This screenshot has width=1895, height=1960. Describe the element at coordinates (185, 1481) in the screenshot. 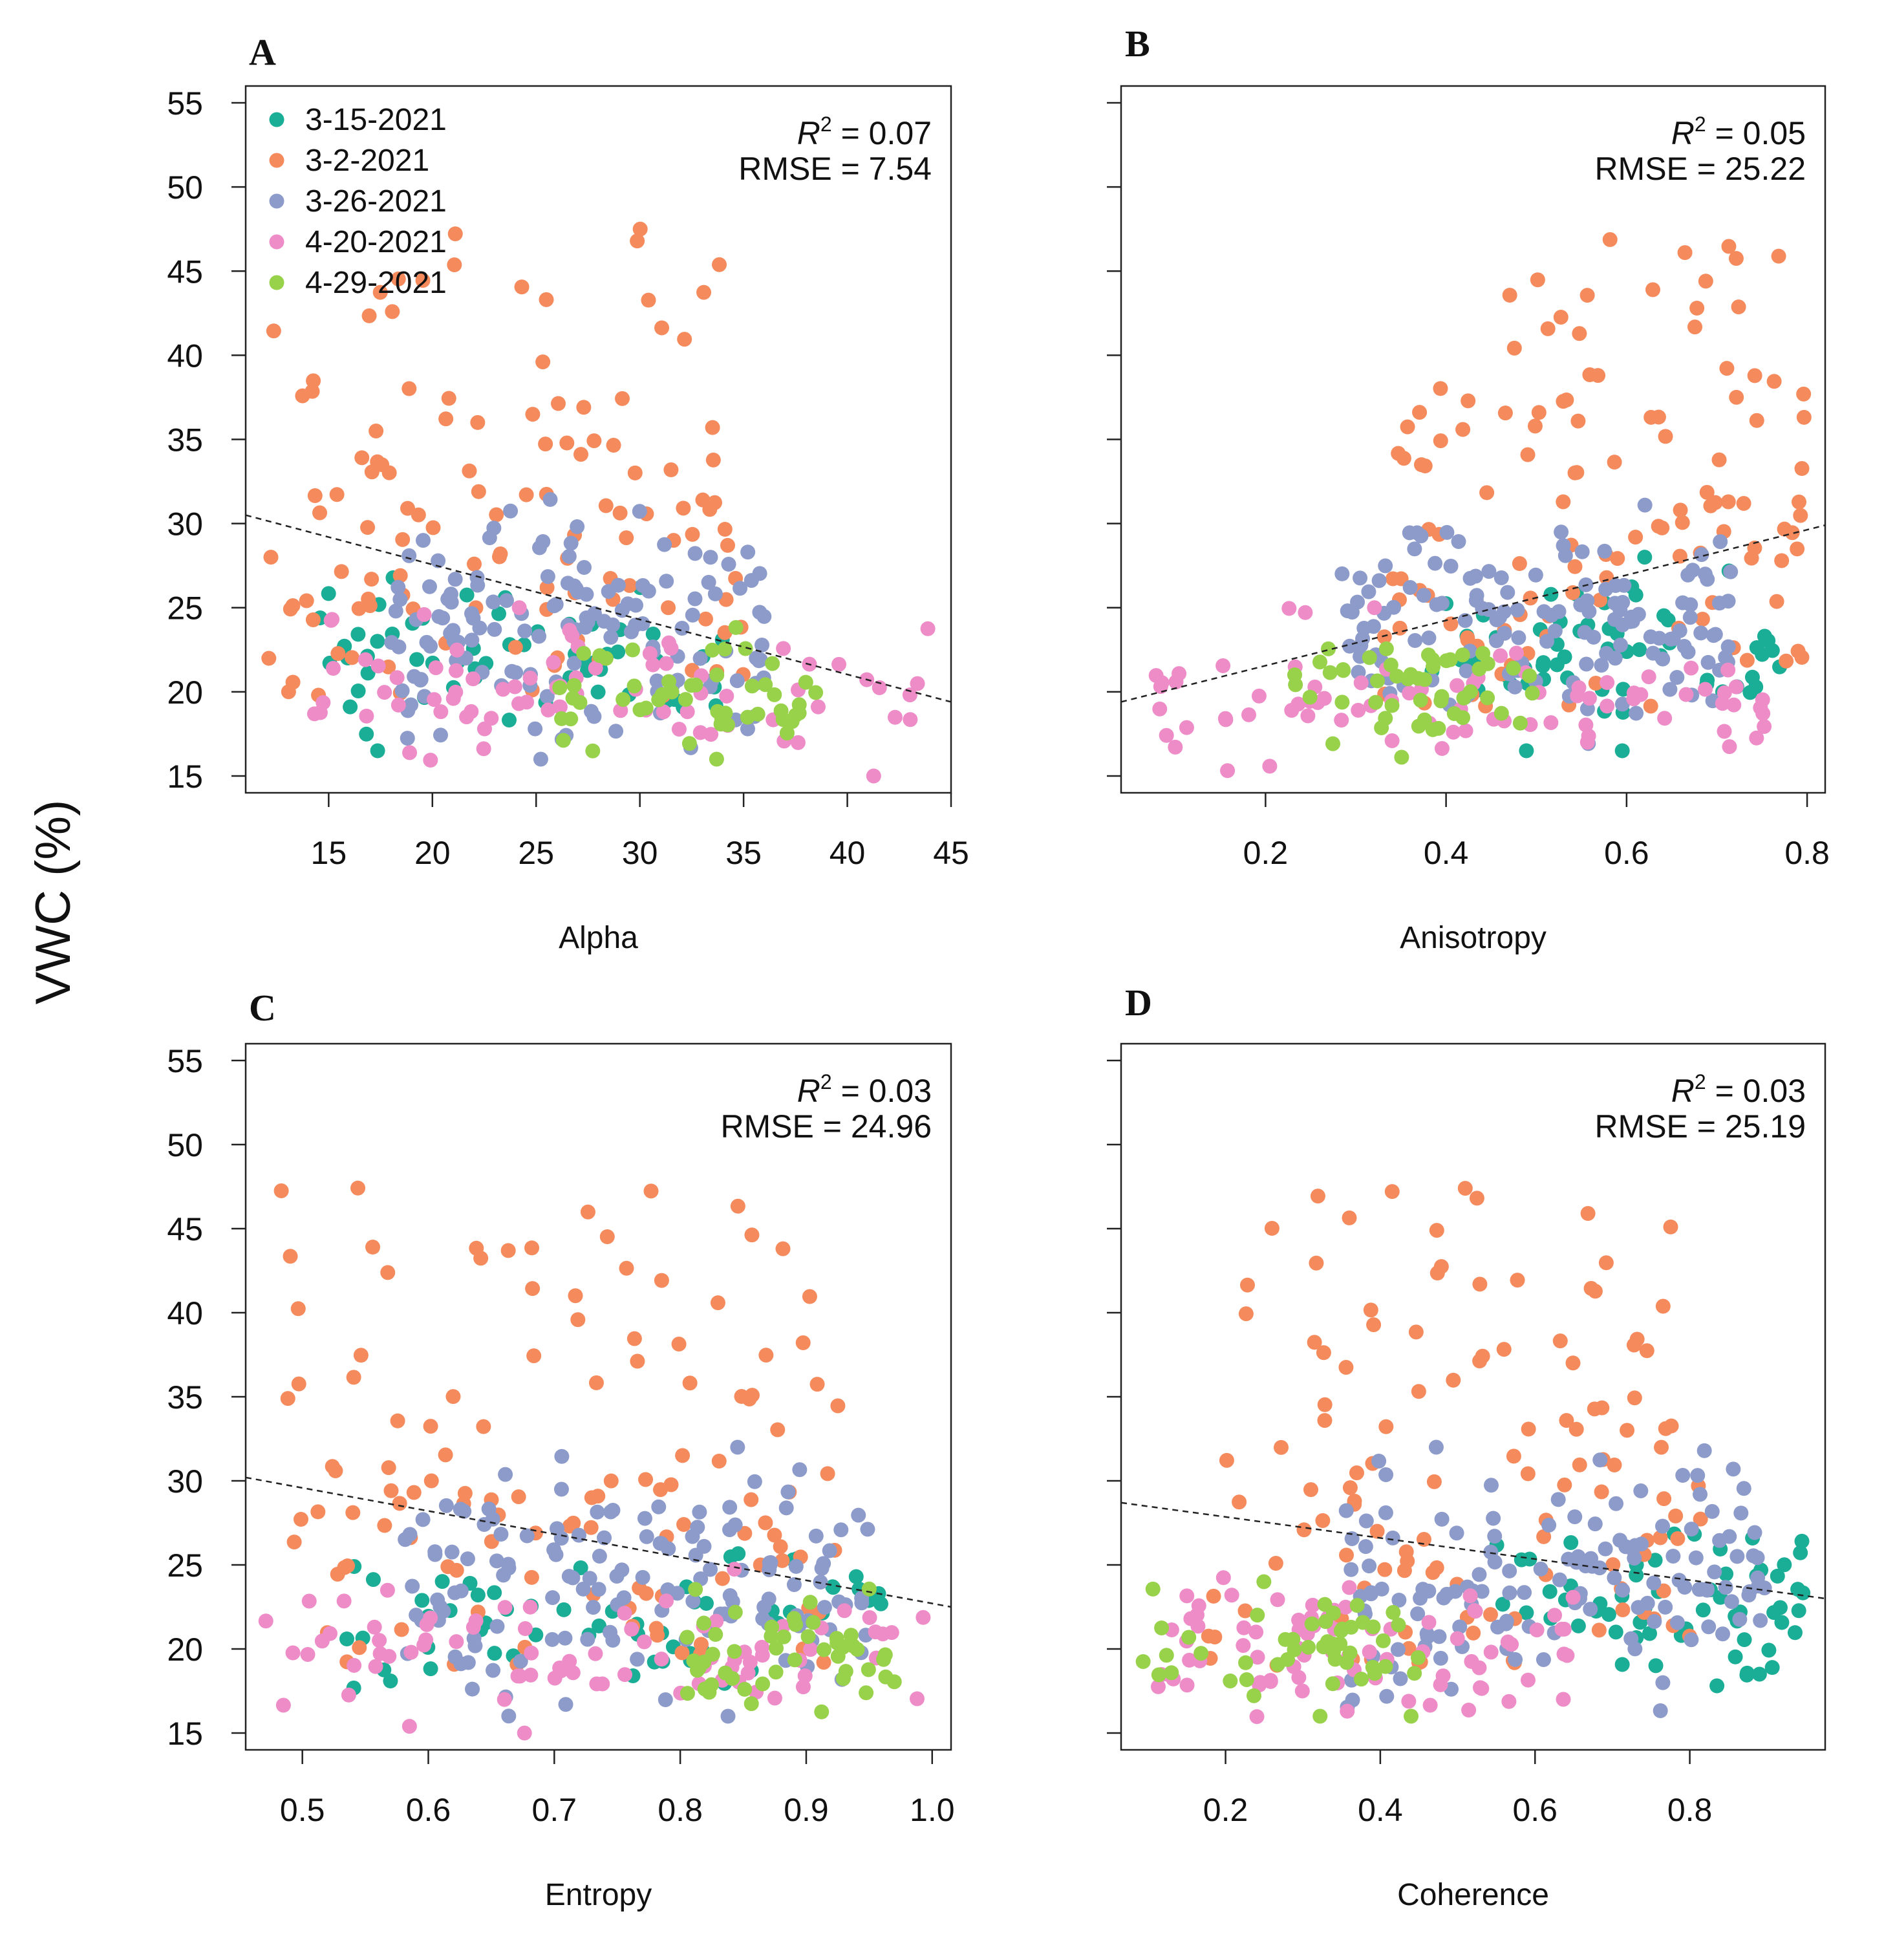

I see `y-tick-label: 30` at that location.